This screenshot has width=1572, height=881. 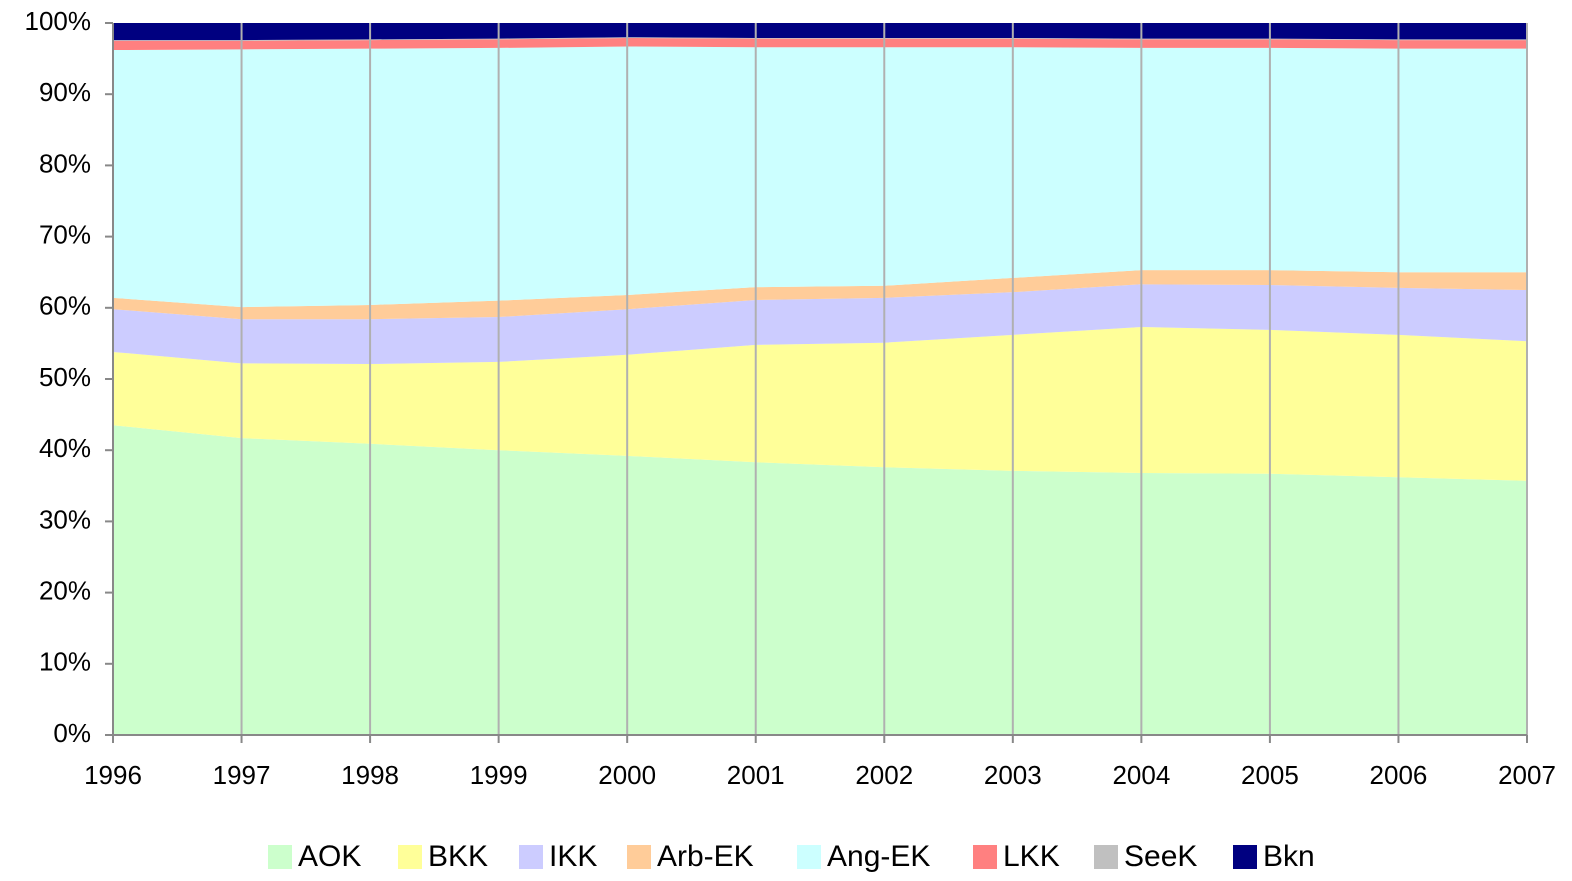 What do you see at coordinates (58, 21) in the screenshot?
I see `y-tick-label: 100%` at bounding box center [58, 21].